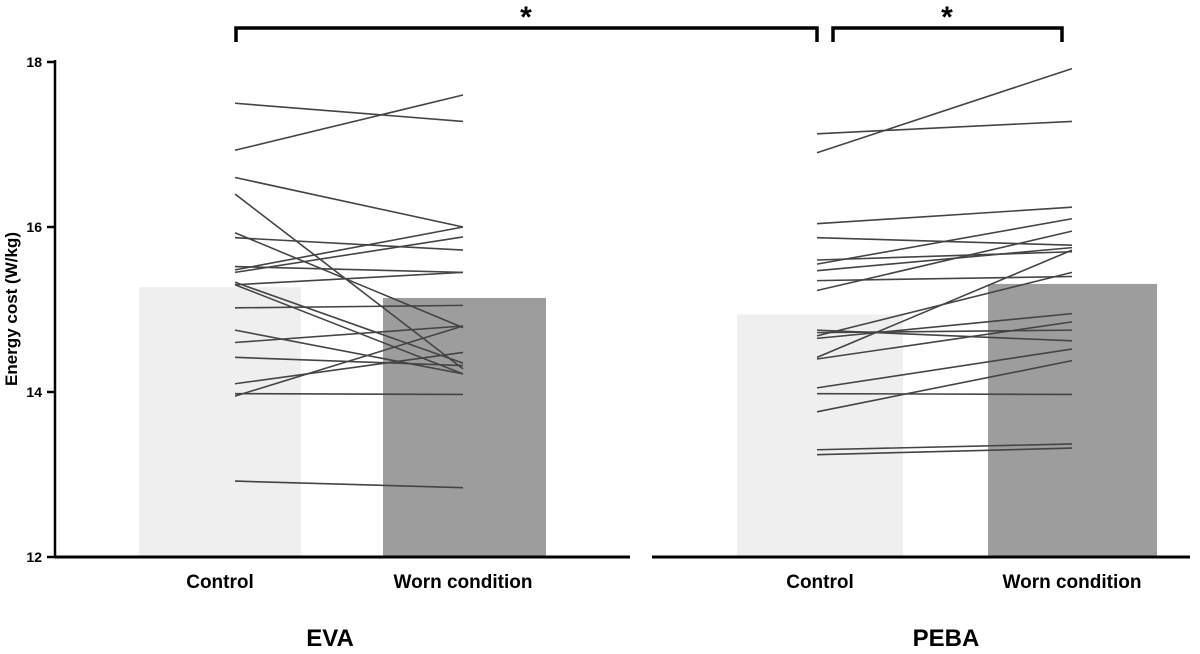 This screenshot has height=654, width=1200. I want to click on group-label-eva: EVA, so click(330, 638).